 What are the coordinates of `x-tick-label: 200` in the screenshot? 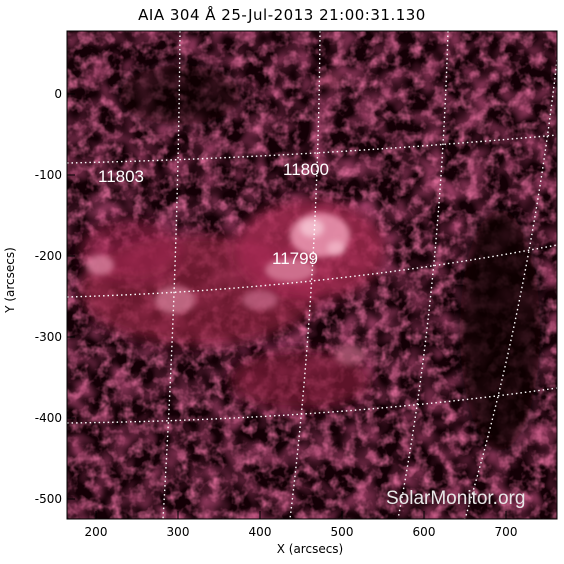 It's located at (96, 532).